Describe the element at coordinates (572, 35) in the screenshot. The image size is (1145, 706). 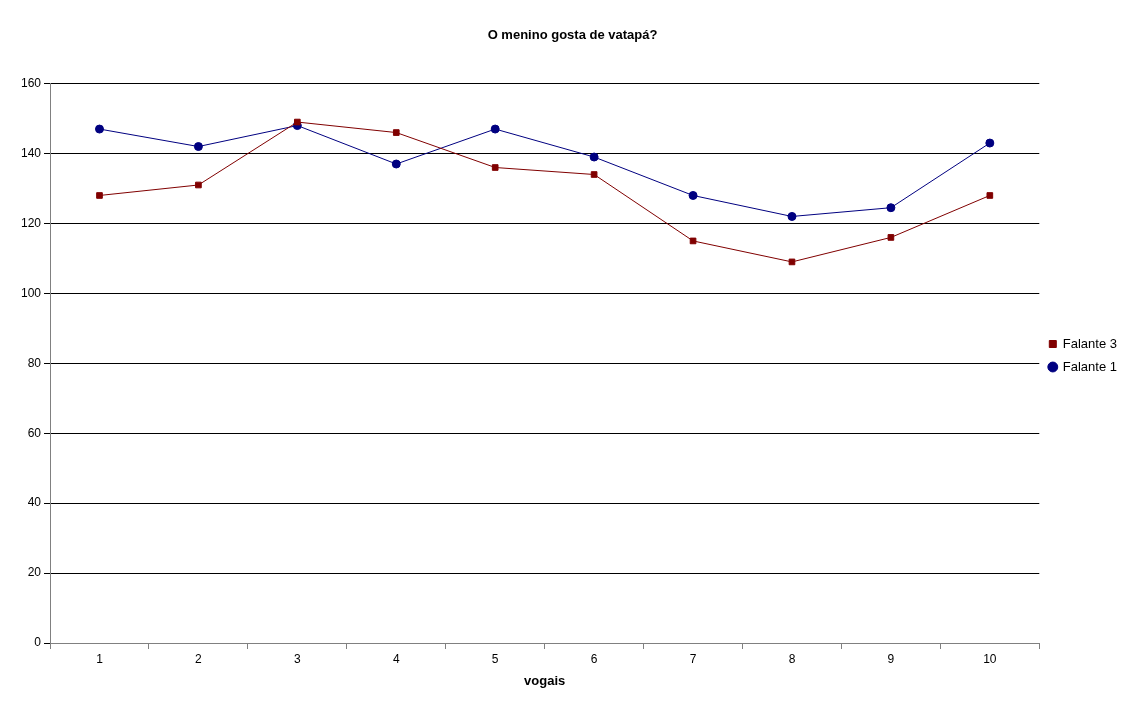
I see `chart-title: O menino gosta de vatapá?` at that location.